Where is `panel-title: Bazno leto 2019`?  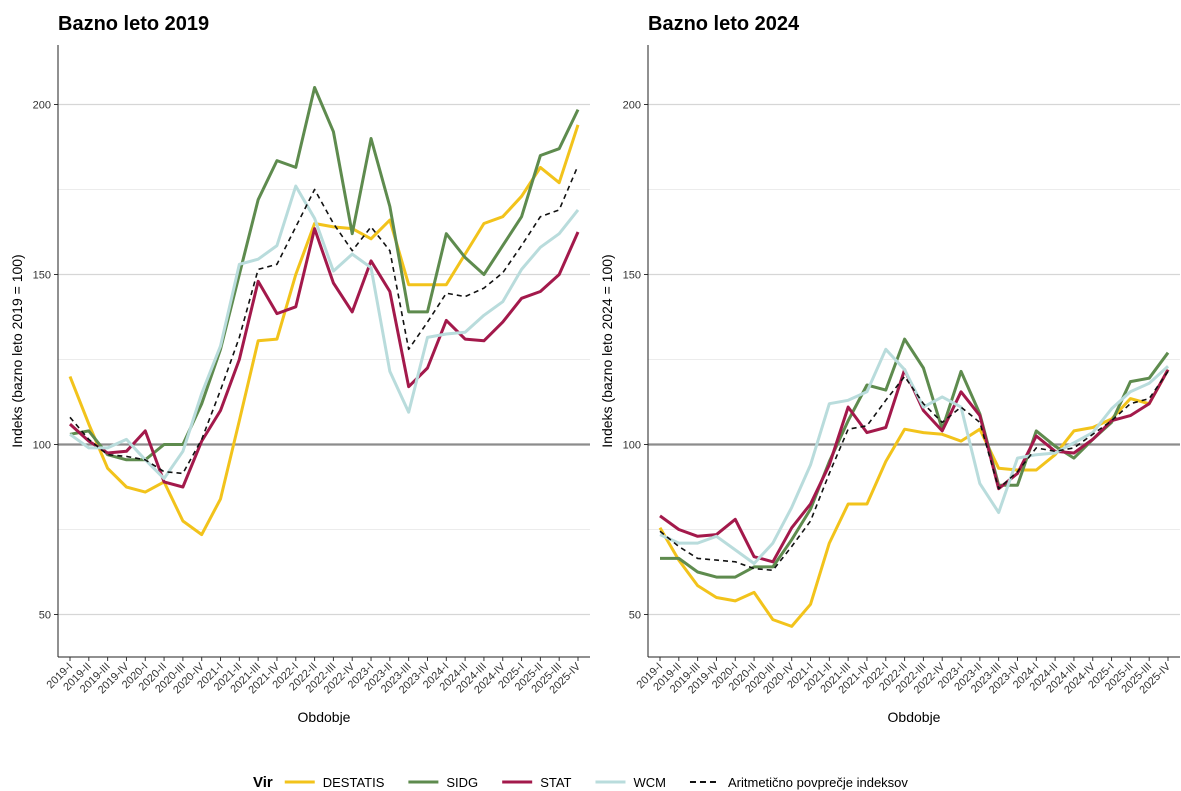 panel-title: Bazno leto 2019 is located at coordinates (133, 24).